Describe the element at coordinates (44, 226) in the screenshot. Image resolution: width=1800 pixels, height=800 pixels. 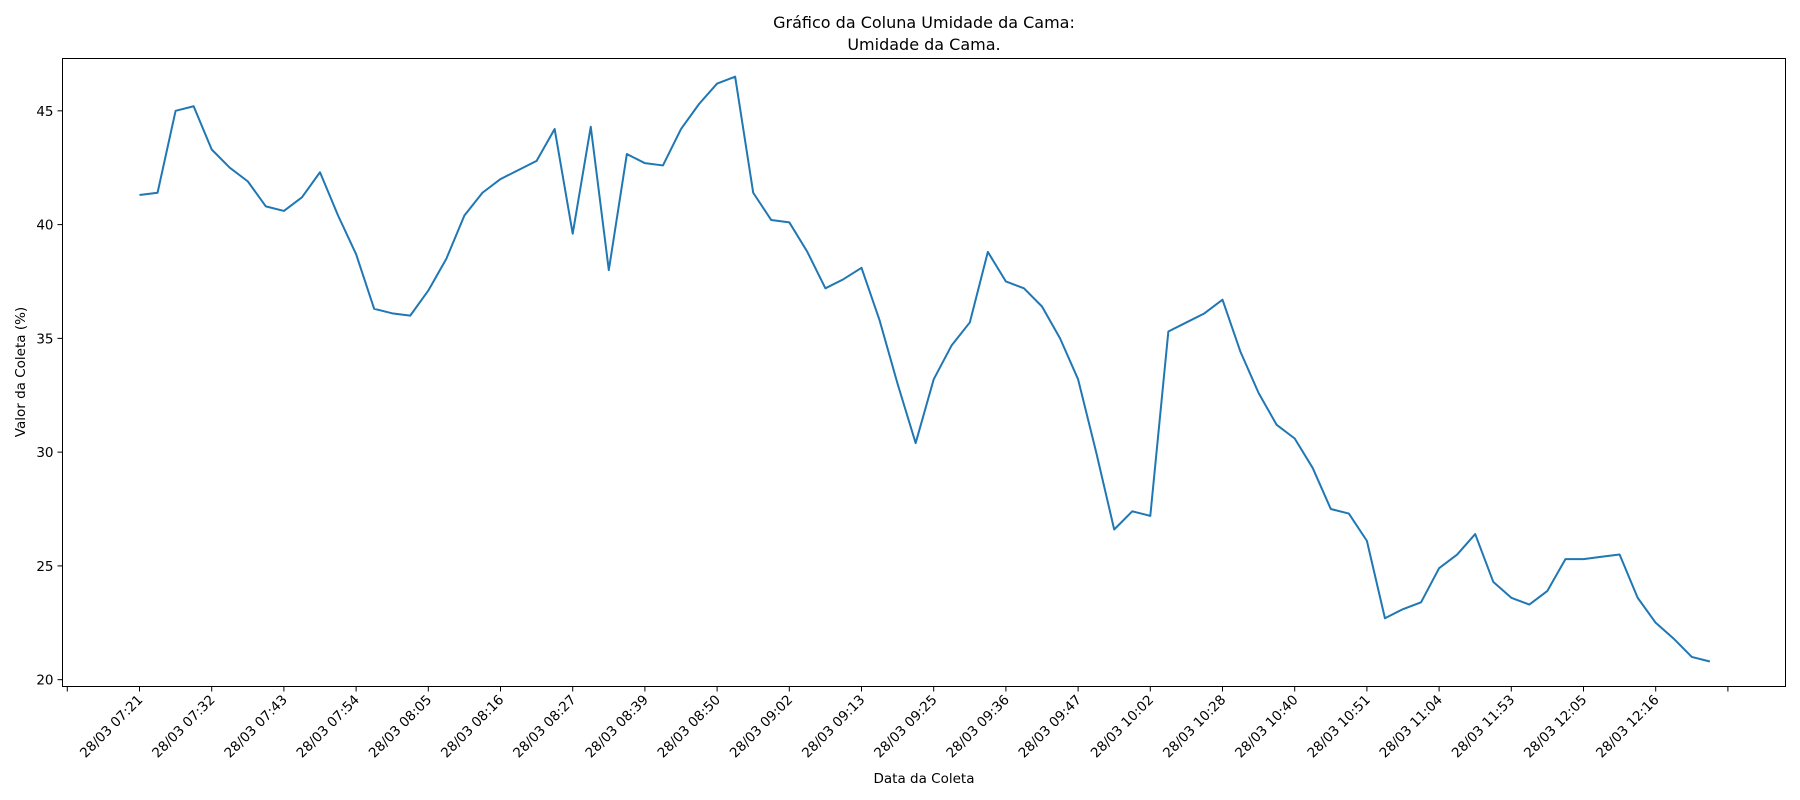
I see `y-tick-label: 40` at that location.